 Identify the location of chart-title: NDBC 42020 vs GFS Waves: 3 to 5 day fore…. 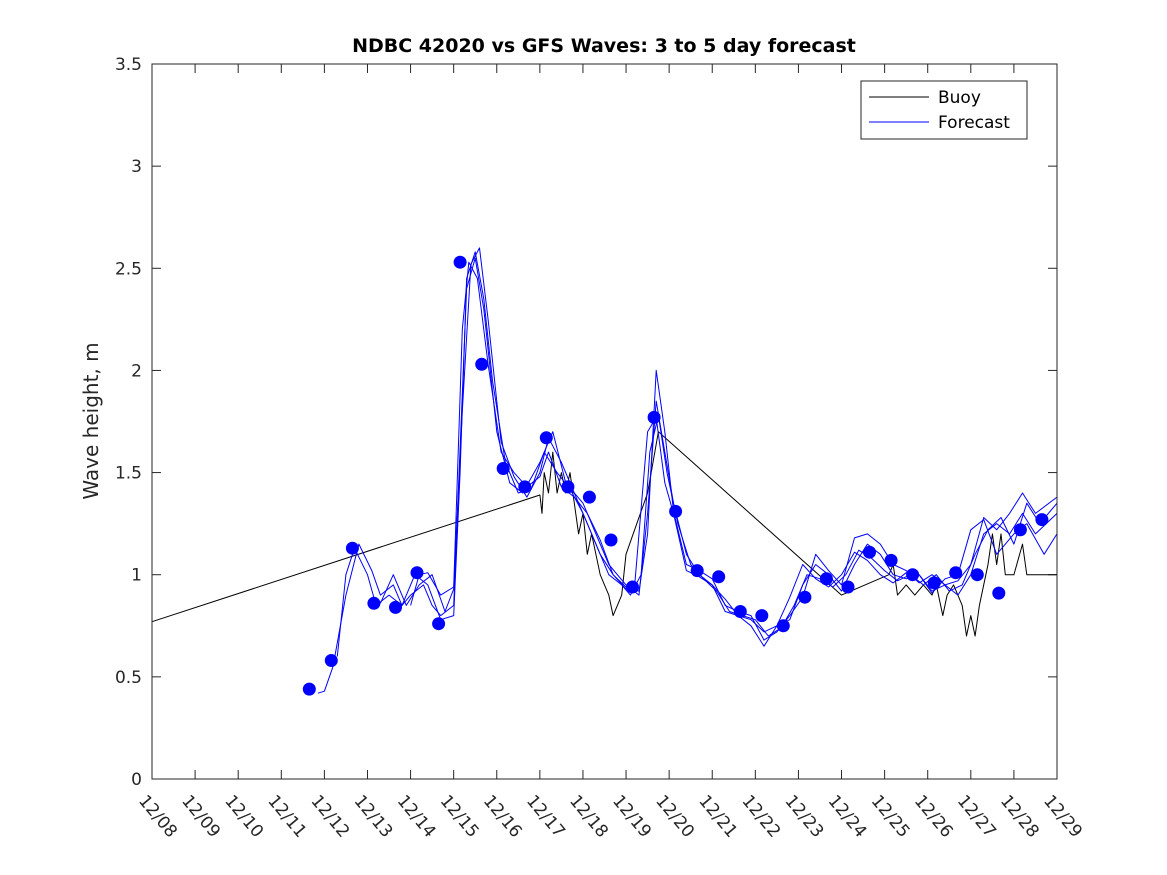
(604, 46).